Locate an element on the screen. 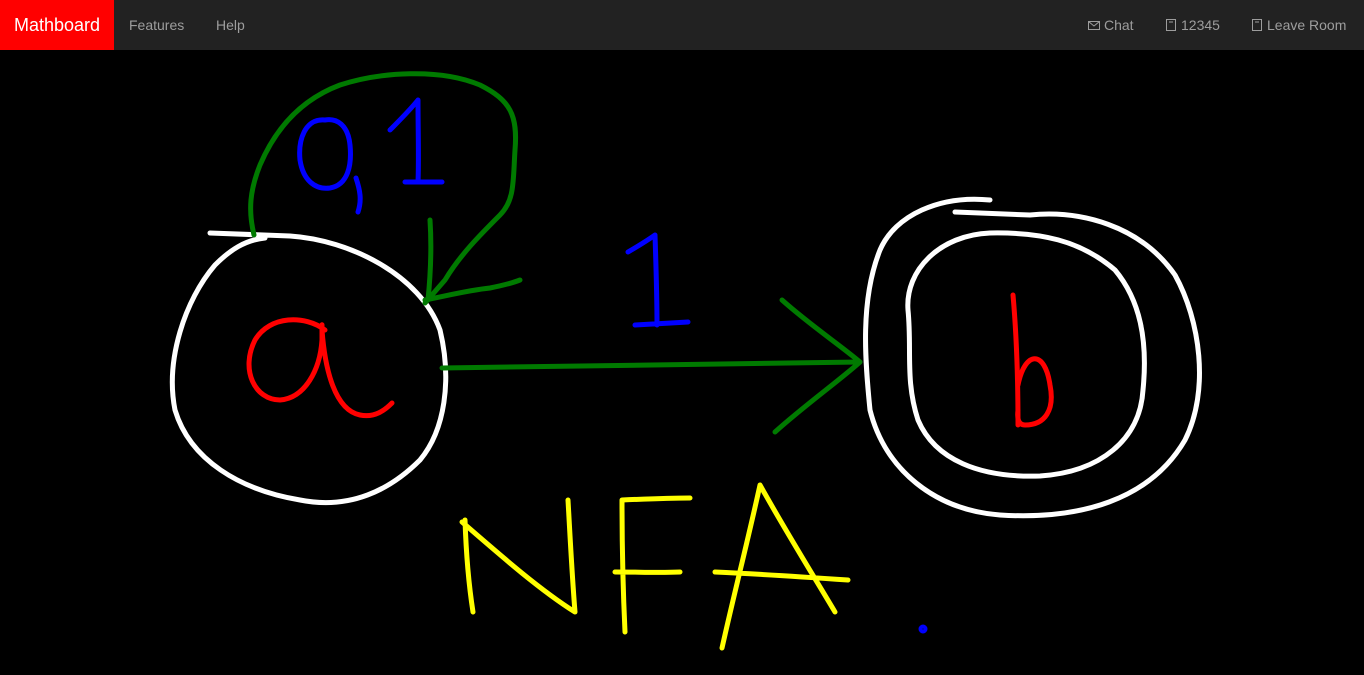 The height and width of the screenshot is (675, 1364). nav-link: Features is located at coordinates (157, 25).